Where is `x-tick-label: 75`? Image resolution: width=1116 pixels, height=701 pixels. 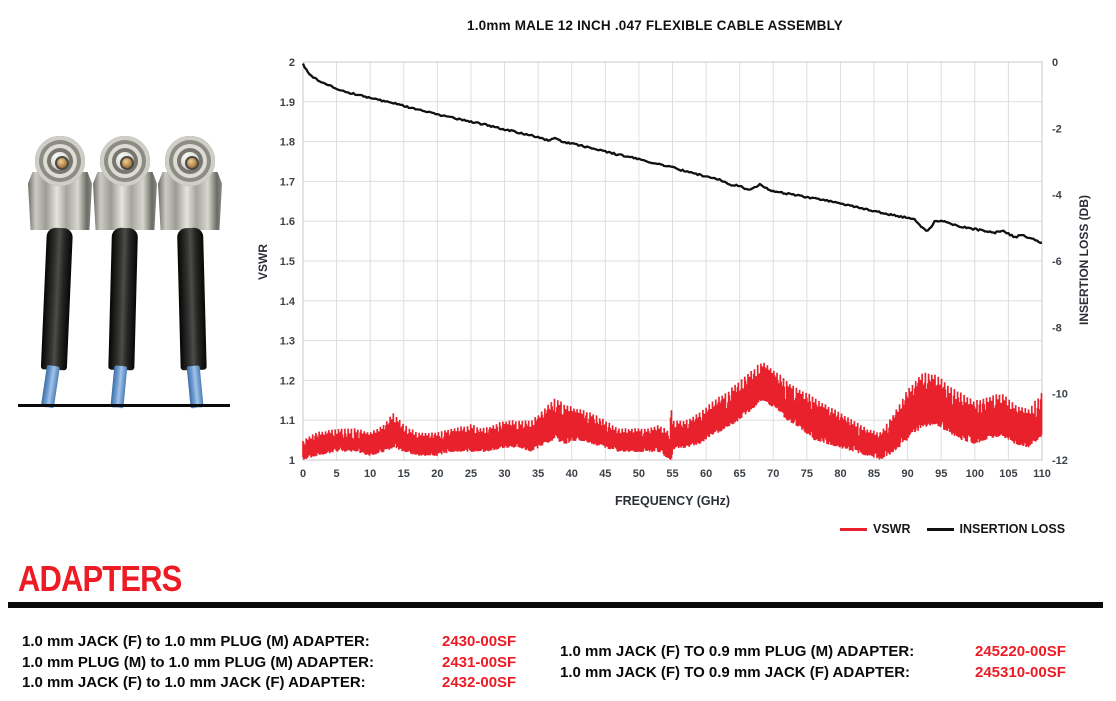 x-tick-label: 75 is located at coordinates (807, 474).